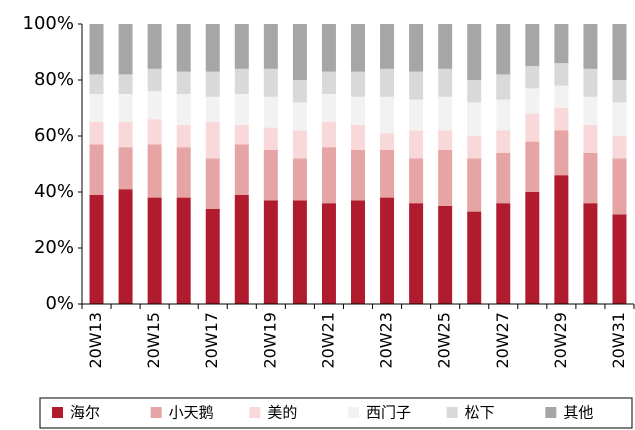 This screenshot has width=635, height=430. I want to click on x-tick-label: 20W29, so click(560, 340).